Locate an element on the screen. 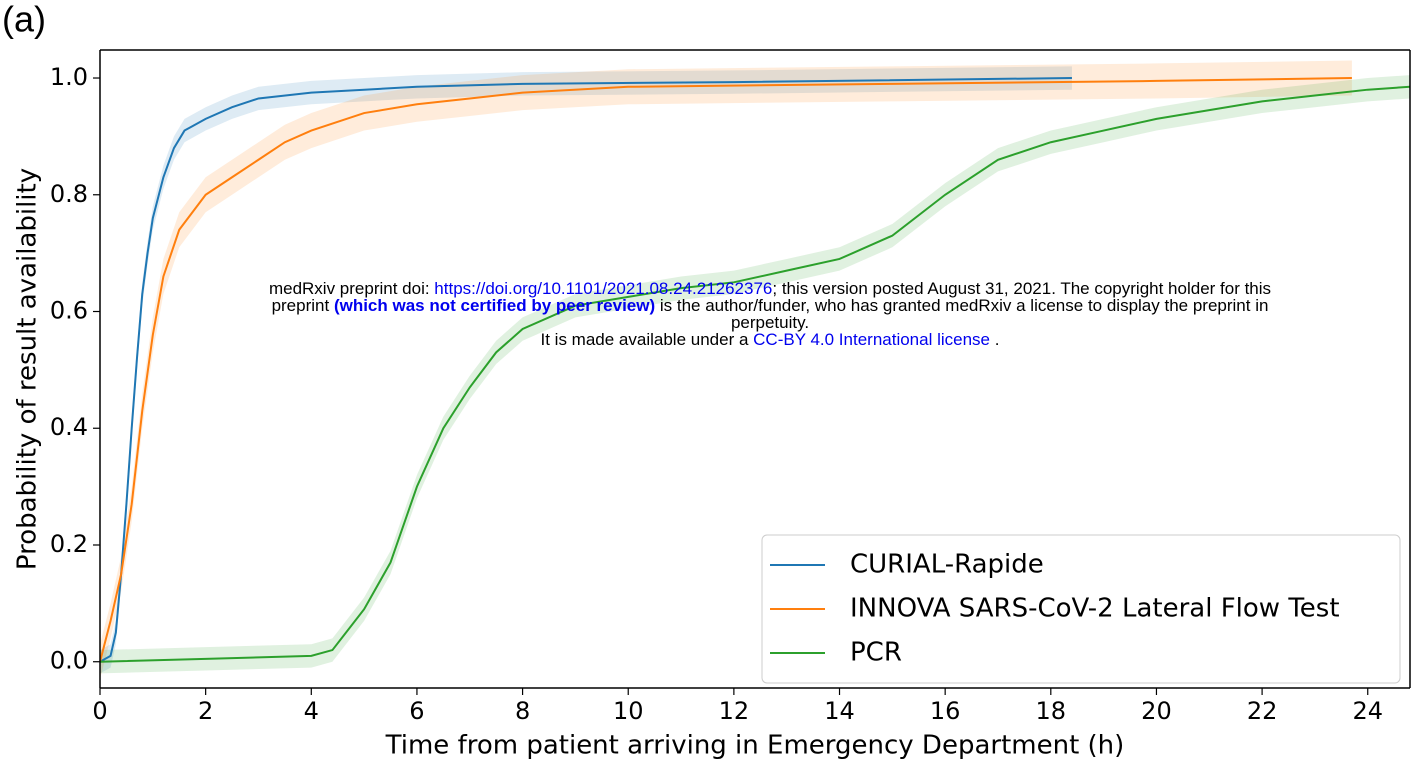 This screenshot has height=772, width=1411. y-tick-label: 0.8 is located at coordinates (69, 194).